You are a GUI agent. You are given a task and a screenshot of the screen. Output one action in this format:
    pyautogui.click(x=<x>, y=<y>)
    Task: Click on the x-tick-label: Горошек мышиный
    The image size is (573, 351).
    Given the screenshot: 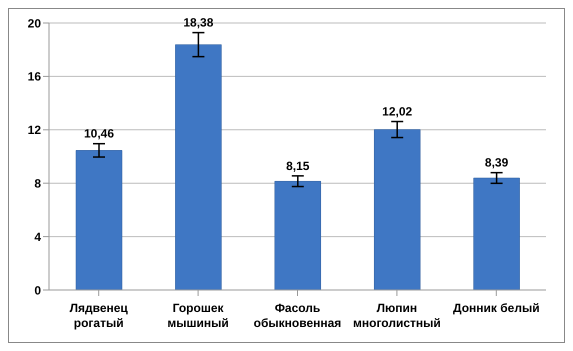 What is the action you would take?
    pyautogui.click(x=198, y=315)
    